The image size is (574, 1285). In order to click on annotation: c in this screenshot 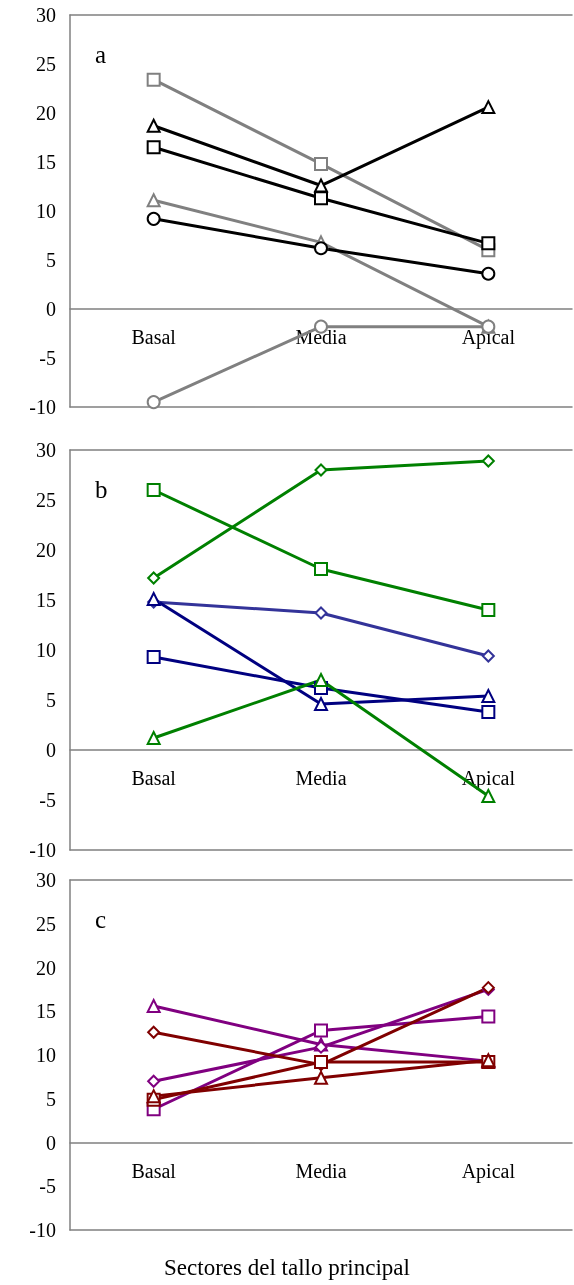, I will do `click(101, 919)`.